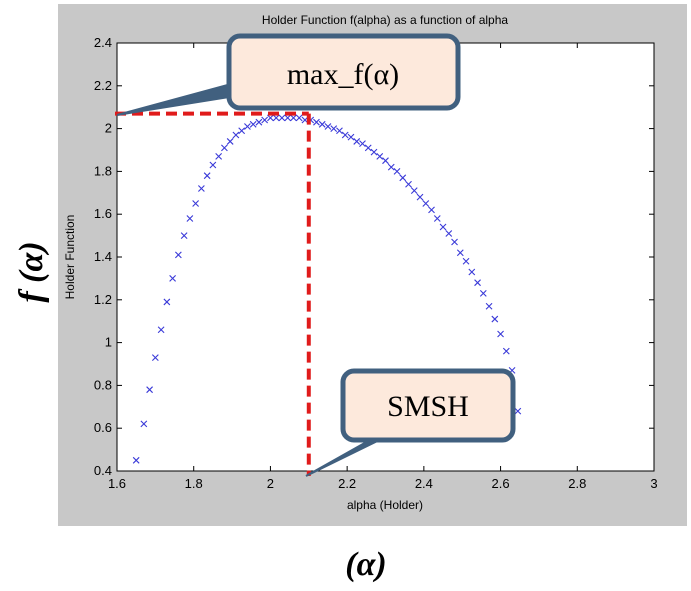 This screenshot has width=691, height=591. I want to click on y-axis-label: Holder Function, so click(70, 257).